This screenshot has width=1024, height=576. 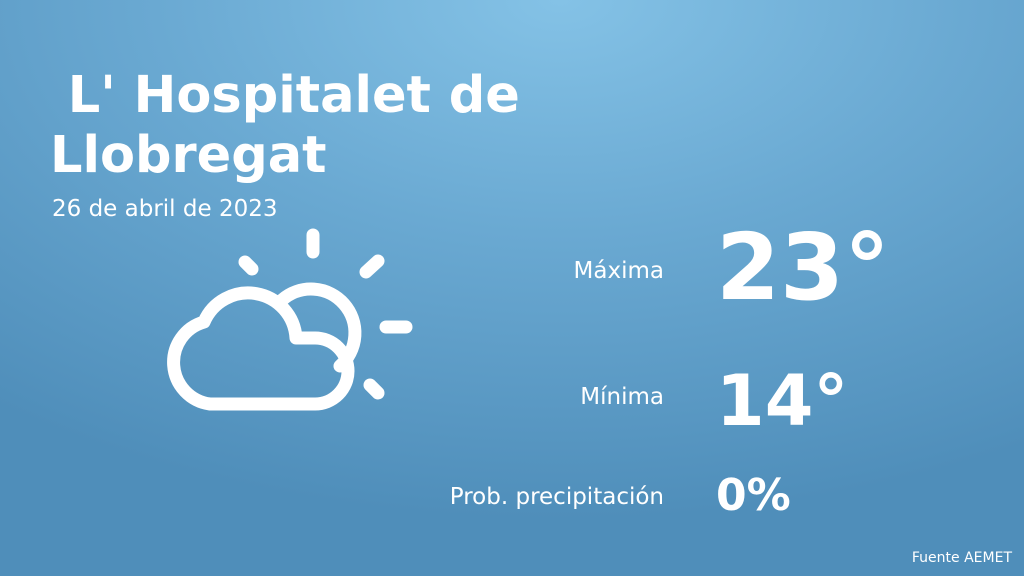 I want to click on max-label: Máxima, so click(x=618, y=271).